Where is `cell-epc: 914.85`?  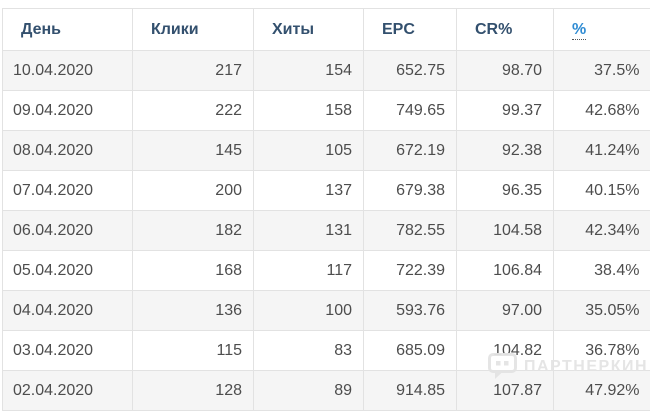 cell-epc: 914.85 is located at coordinates (410, 390).